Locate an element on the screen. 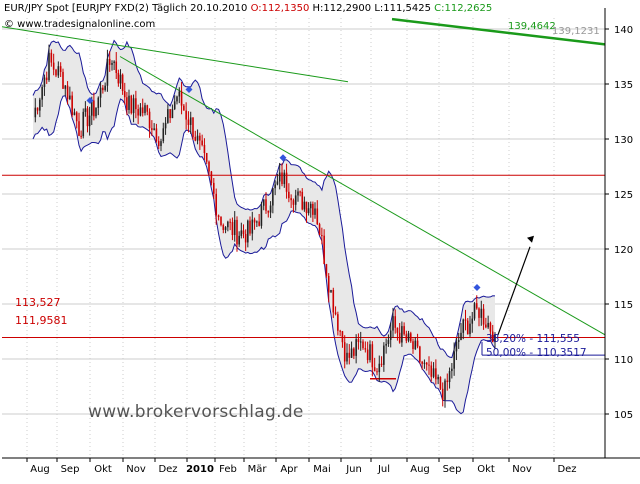 This screenshot has width=640, height=484. signal-marker is located at coordinates (477, 287).